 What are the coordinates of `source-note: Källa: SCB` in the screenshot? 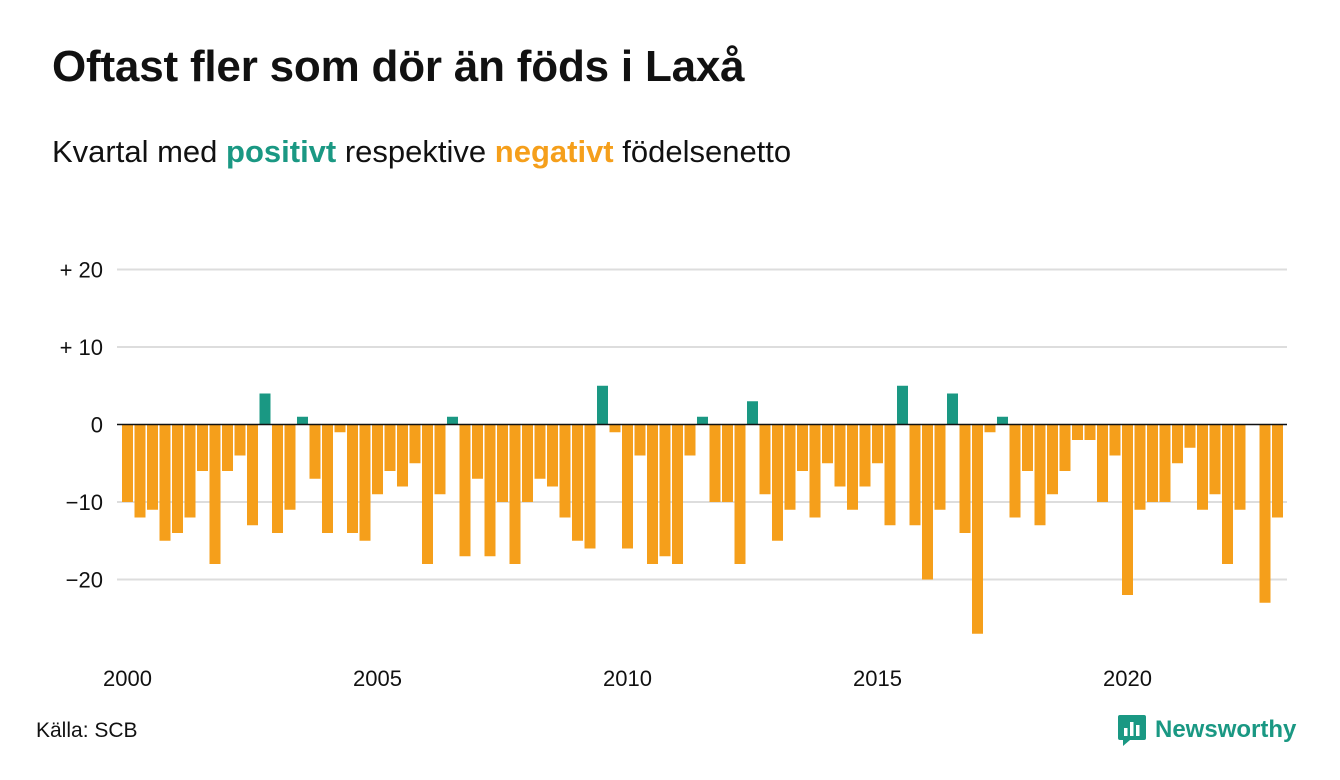 It's located at (87, 730).